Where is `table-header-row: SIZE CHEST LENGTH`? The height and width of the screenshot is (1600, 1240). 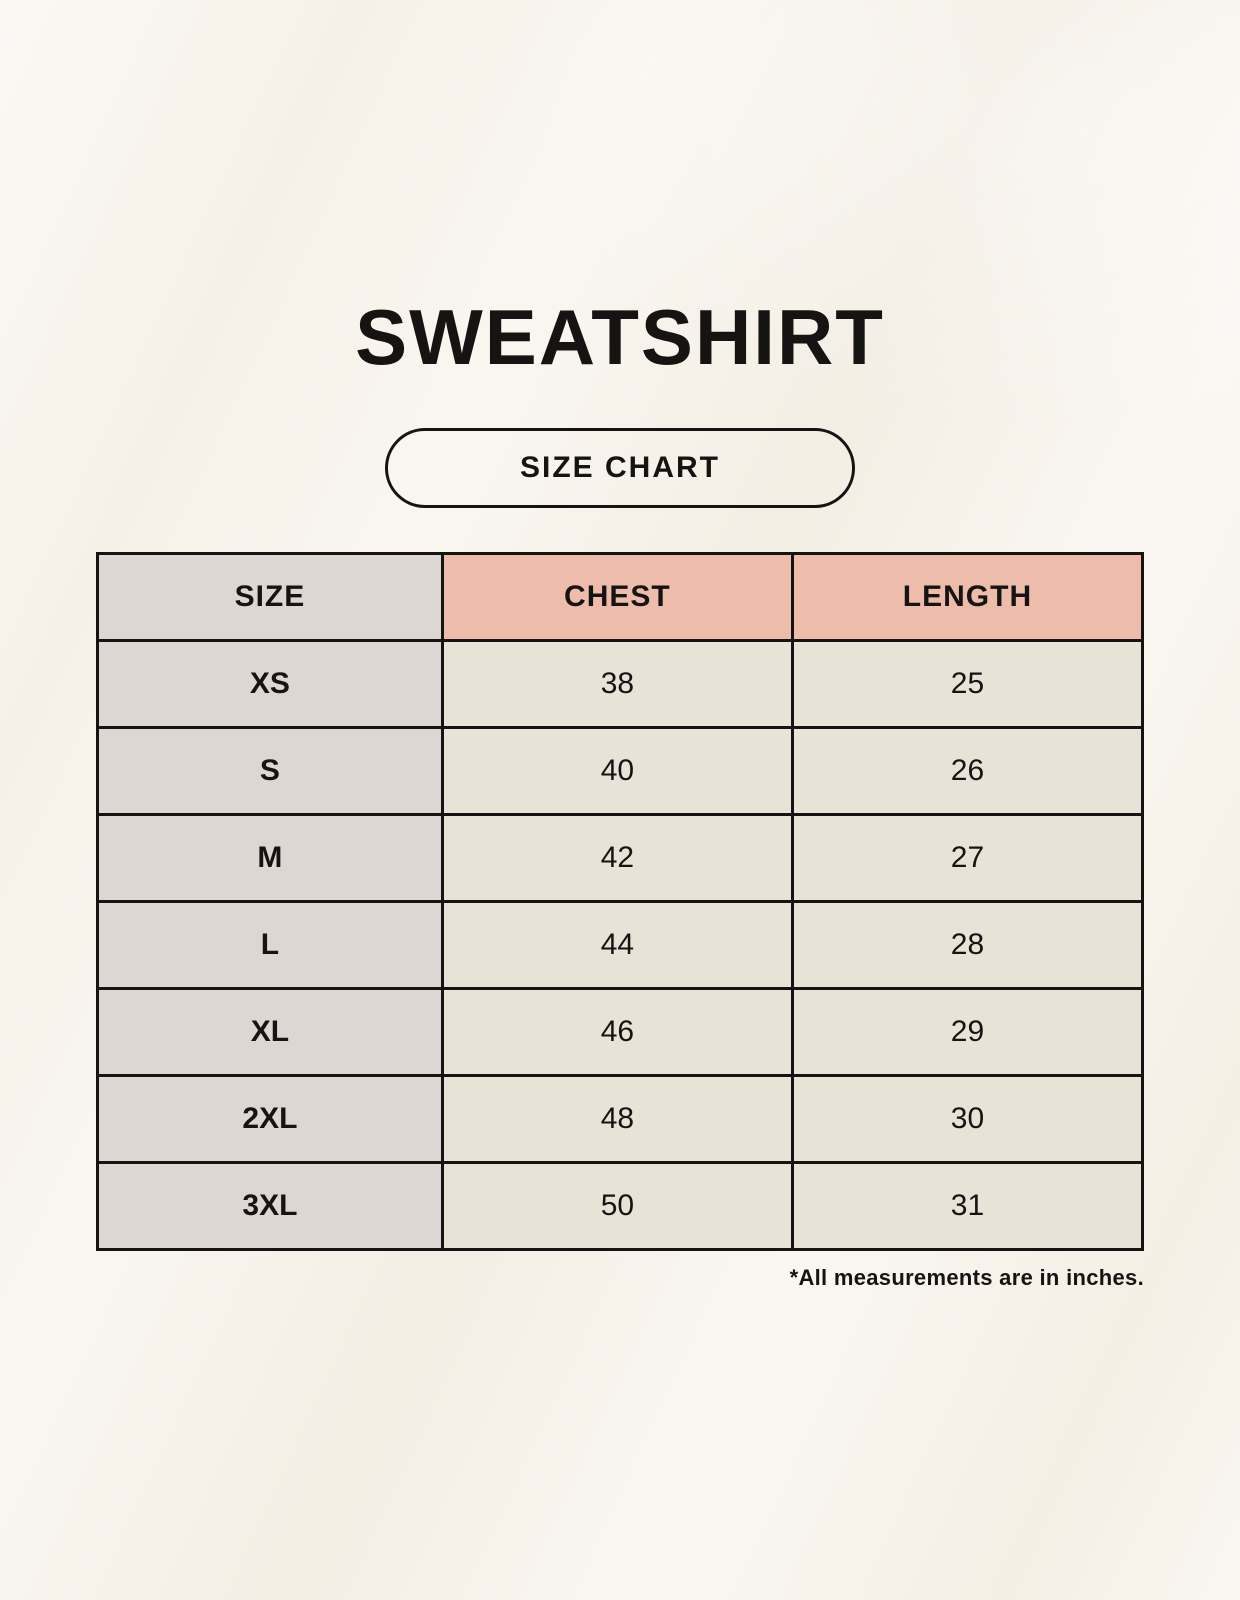 table-header-row: SIZE CHEST LENGTH is located at coordinates (620, 597).